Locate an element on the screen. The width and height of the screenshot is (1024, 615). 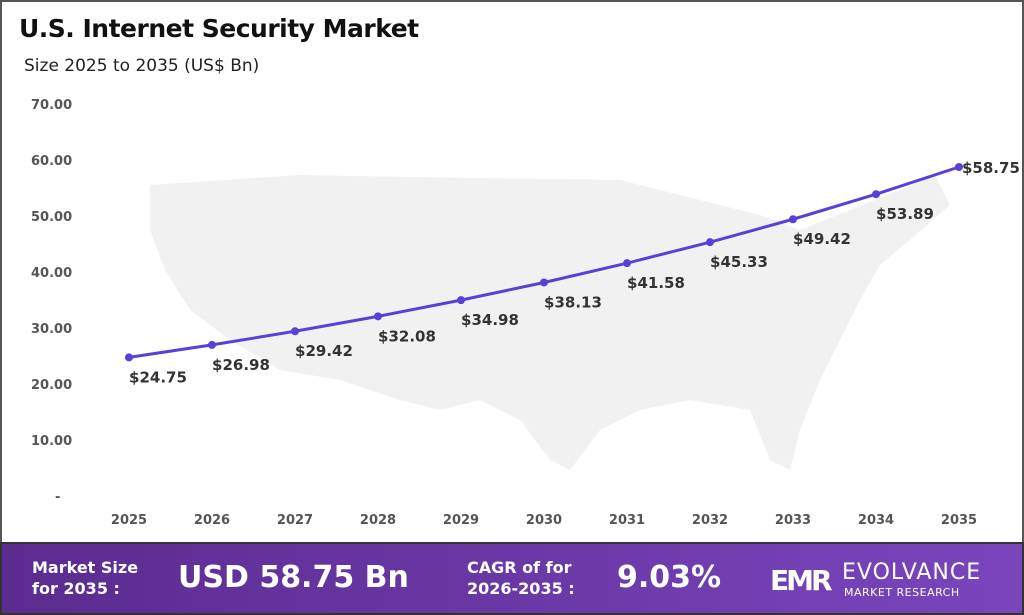
cagr-label-line1: CAGR of for is located at coordinates (519, 567).